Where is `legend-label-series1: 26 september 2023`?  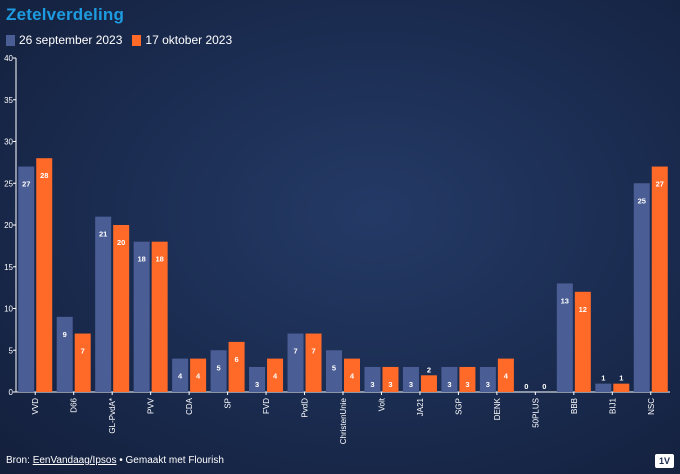
legend-label-series1: 26 september 2023 is located at coordinates (71, 40).